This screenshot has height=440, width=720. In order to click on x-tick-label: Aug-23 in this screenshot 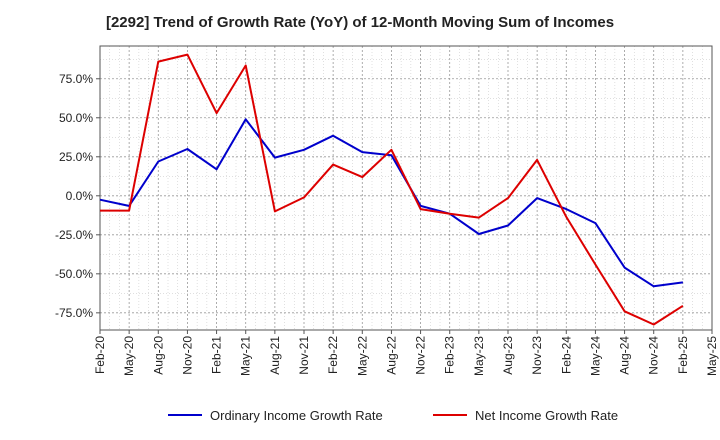, I will do `click(508, 355)`.